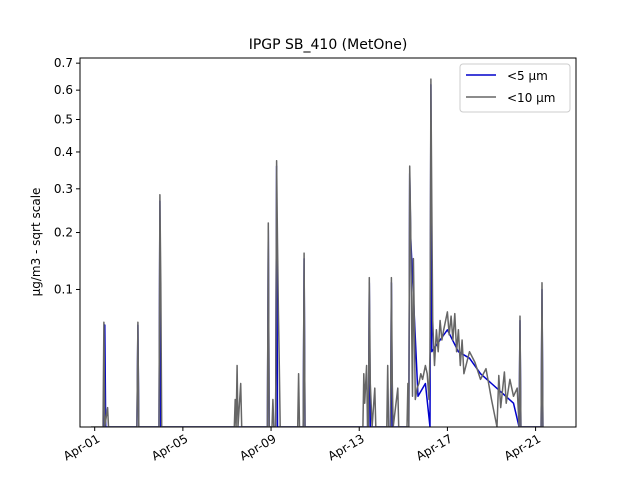 The width and height of the screenshot is (640, 480). I want to click on legend: <5 µm <10 µm, so click(515, 88).